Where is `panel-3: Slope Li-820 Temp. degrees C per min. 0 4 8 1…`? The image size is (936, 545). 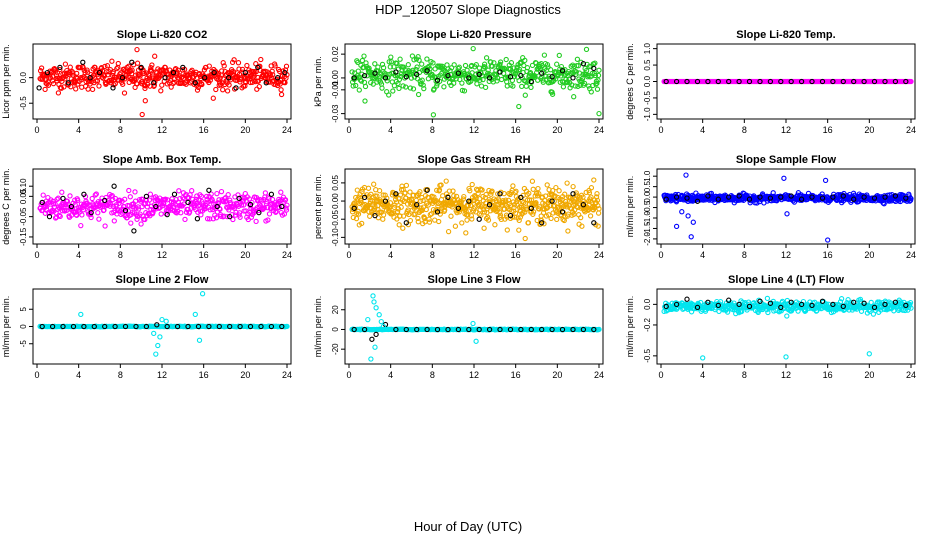 panel-3: Slope Li-820 Temp. degrees C per min. 0 4 8 1… is located at coordinates (770, 82).